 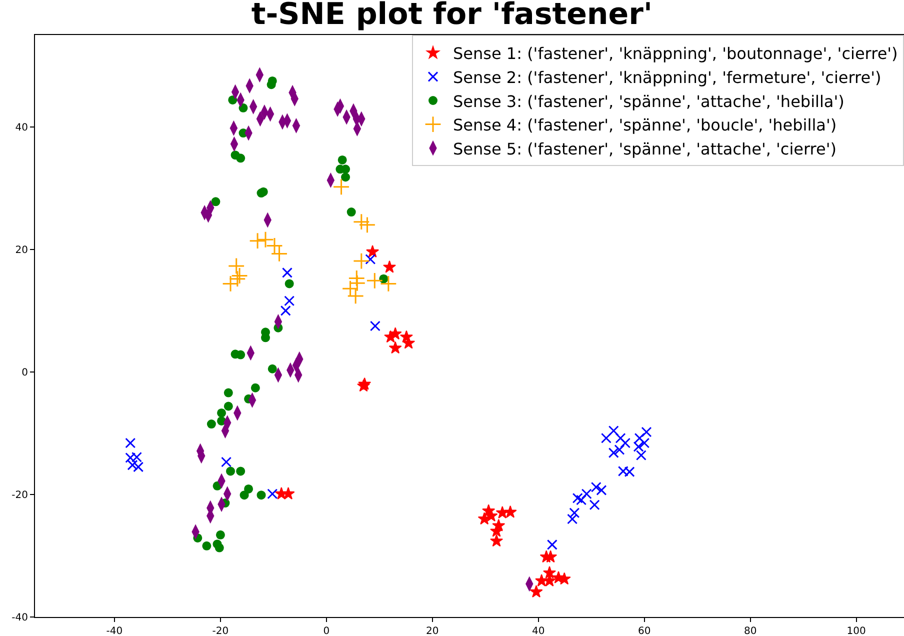 What do you see at coordinates (25, 372) in the screenshot?
I see `y-tick-label: 0` at bounding box center [25, 372].